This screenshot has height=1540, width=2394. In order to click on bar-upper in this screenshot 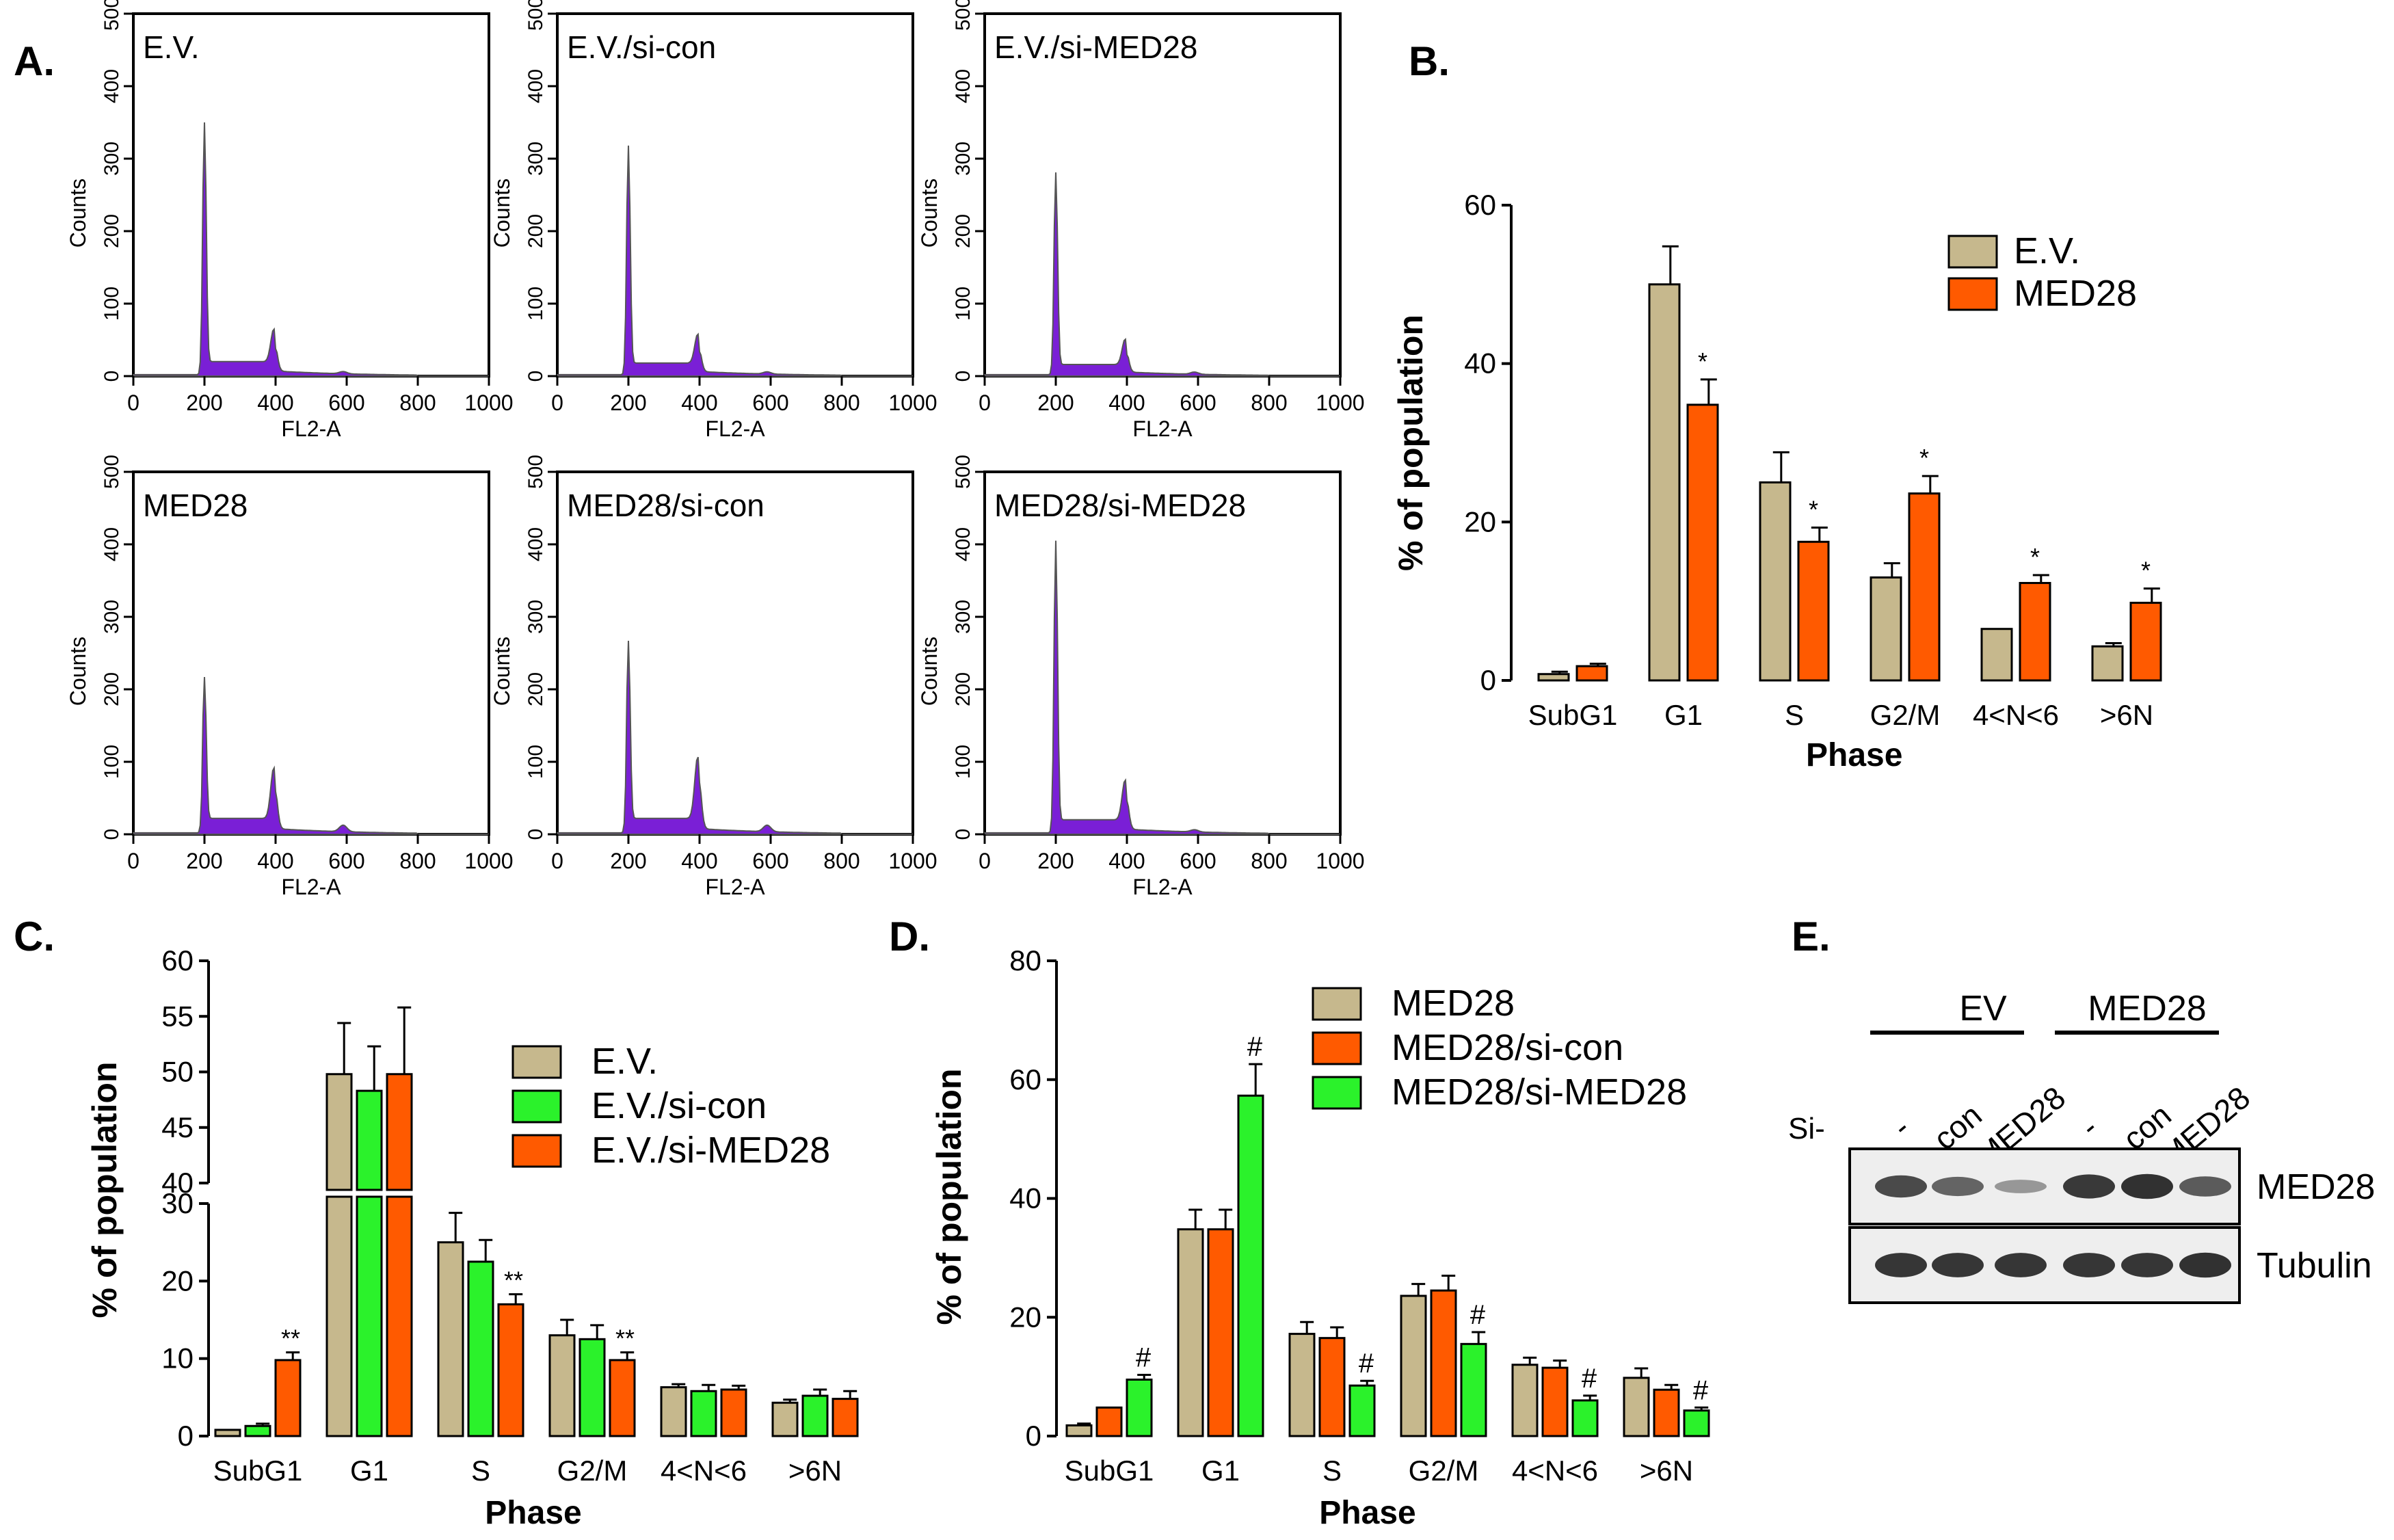, I will do `click(369, 1140)`.